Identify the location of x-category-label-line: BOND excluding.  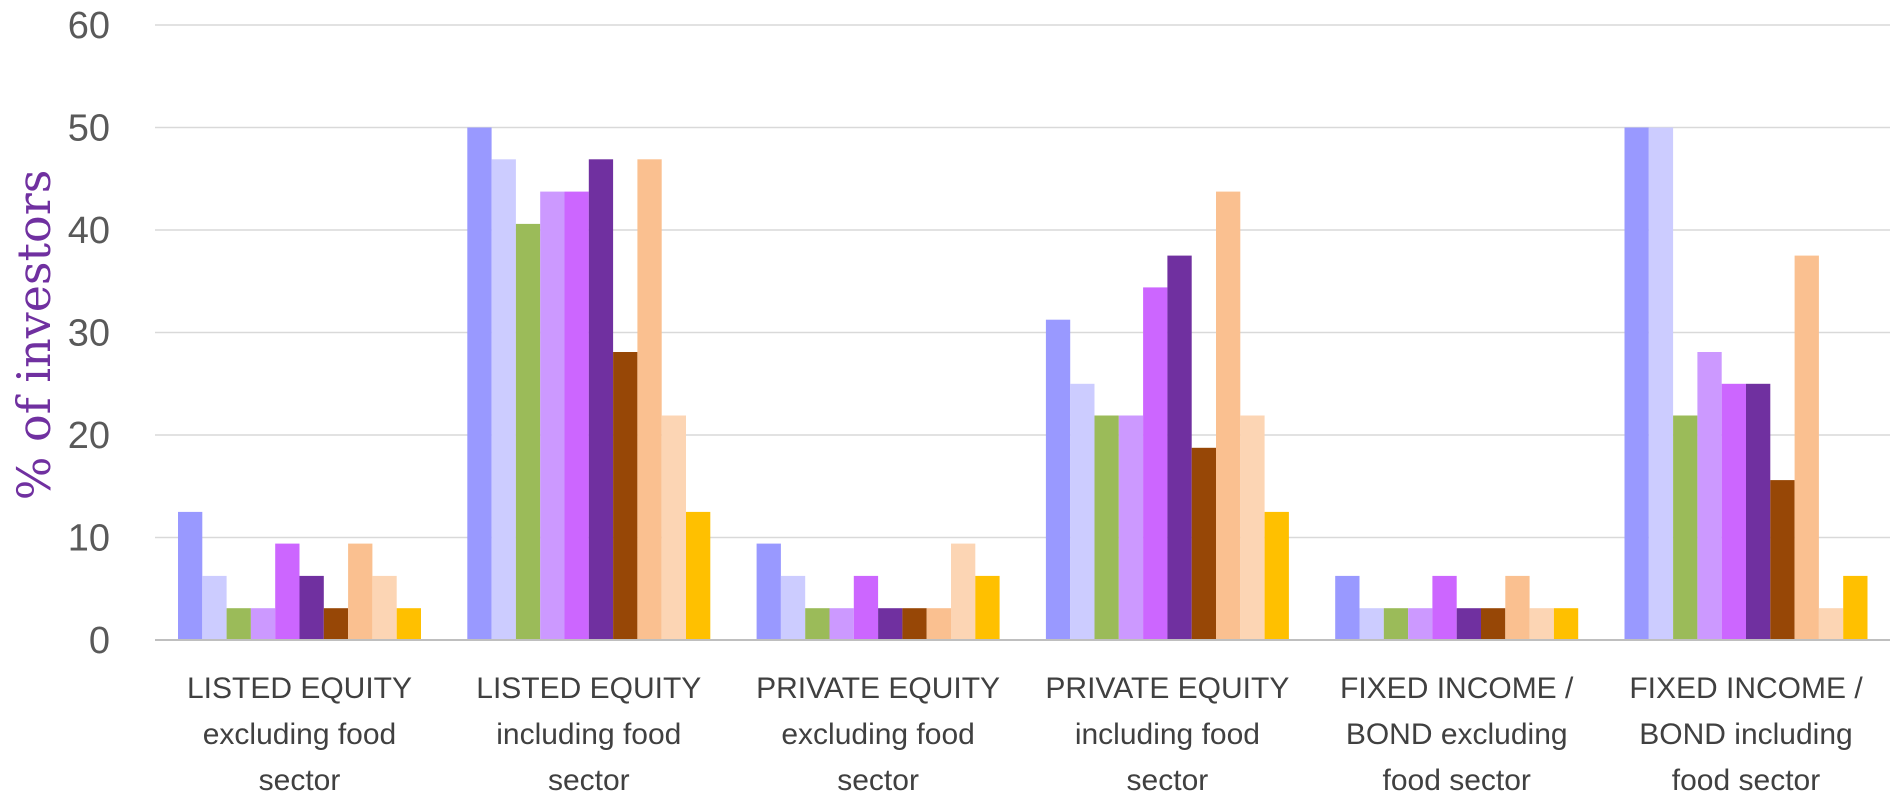
(1457, 734).